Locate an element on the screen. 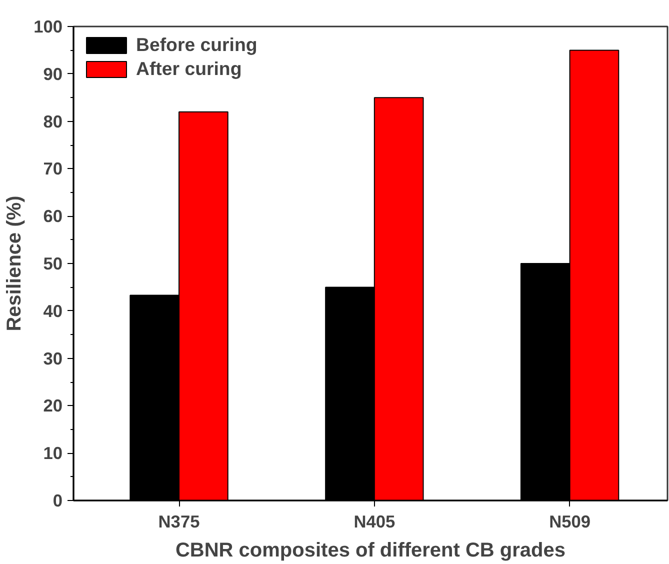 This screenshot has height=564, width=669. x-tick-label: N405 is located at coordinates (375, 522).